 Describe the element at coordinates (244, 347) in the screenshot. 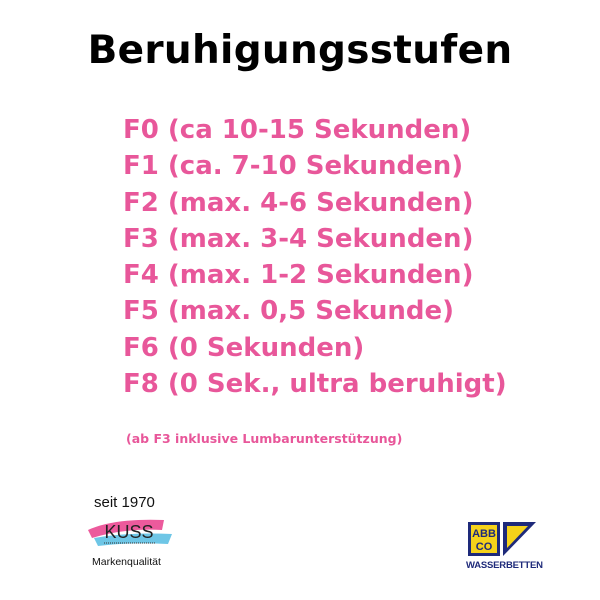

I see `level-item: F6 (0 Sekunden)` at that location.